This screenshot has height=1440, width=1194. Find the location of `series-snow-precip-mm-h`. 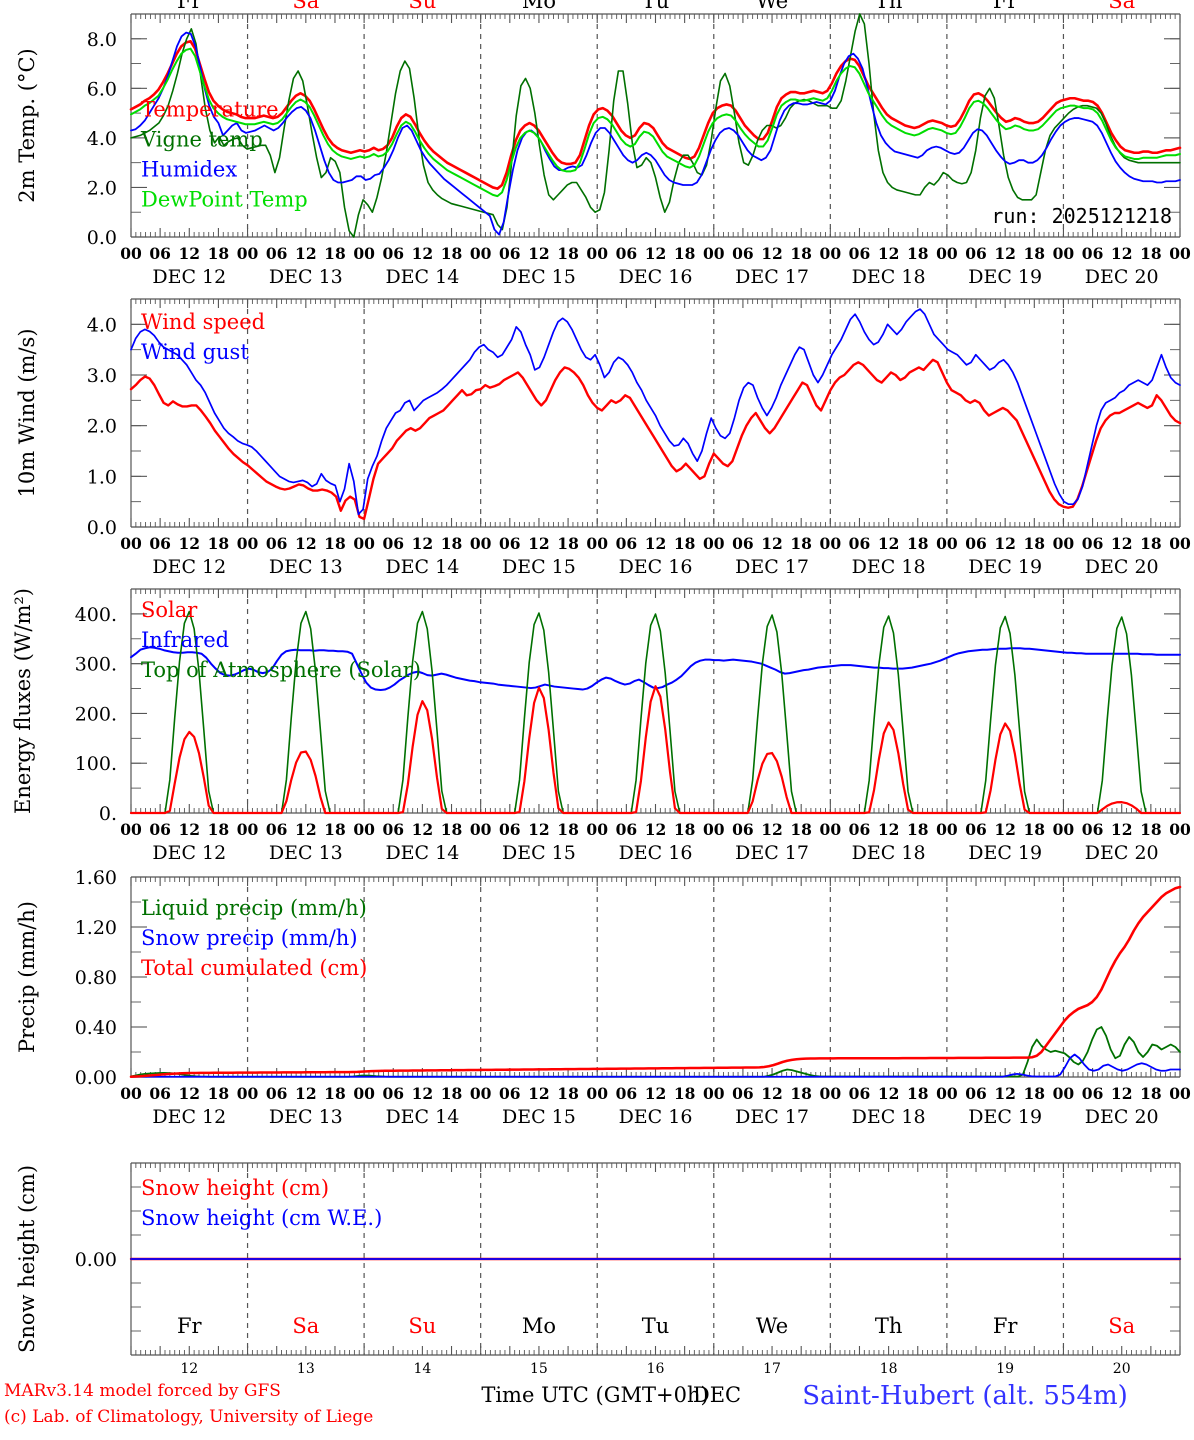

series-snow-precip-mm-h is located at coordinates (655, 1065).